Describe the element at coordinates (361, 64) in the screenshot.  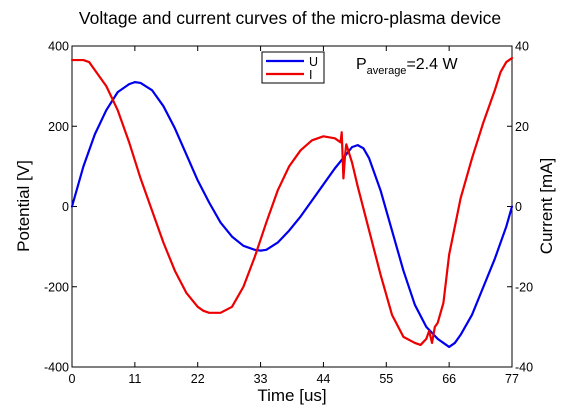
I see `power-annotation-prefix: P` at that location.